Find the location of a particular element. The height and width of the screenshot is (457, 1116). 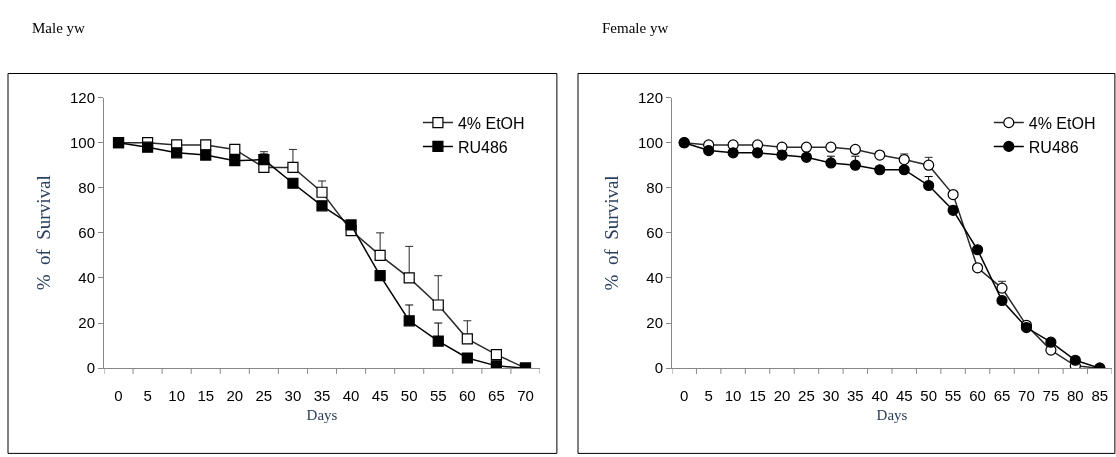

x-tick-label: 85 is located at coordinates (1100, 396).